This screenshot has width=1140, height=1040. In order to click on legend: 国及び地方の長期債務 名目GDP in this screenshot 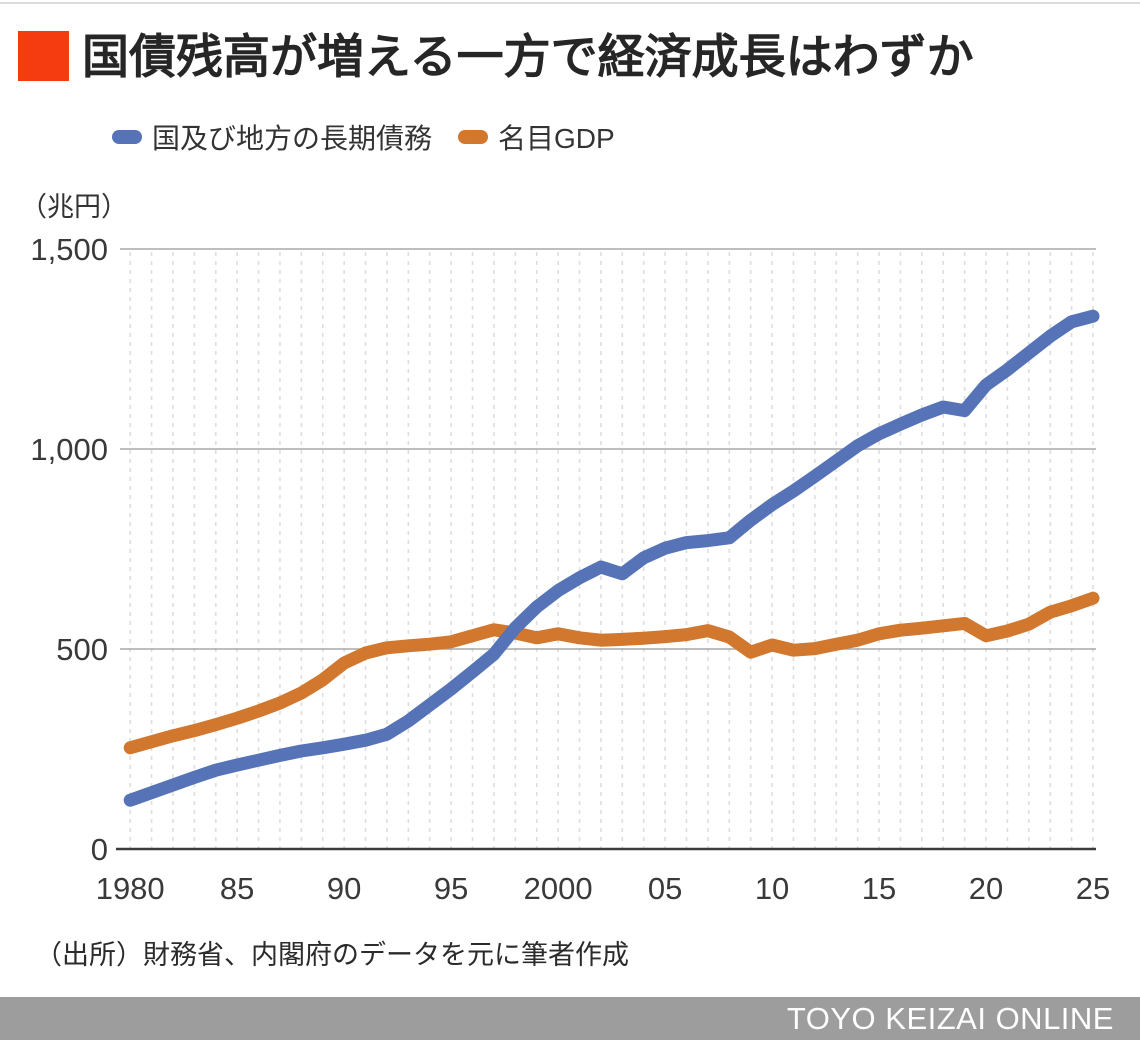, I will do `click(363, 137)`.